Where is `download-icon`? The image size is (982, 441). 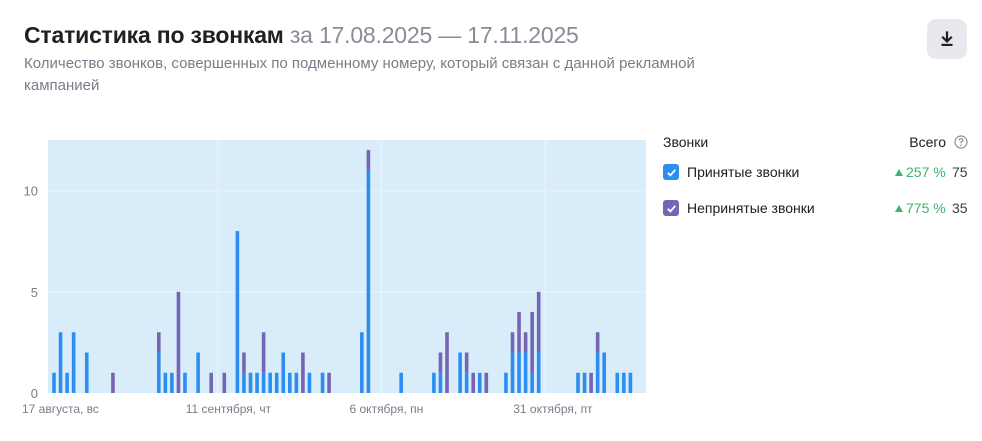
download-icon is located at coordinates (947, 38).